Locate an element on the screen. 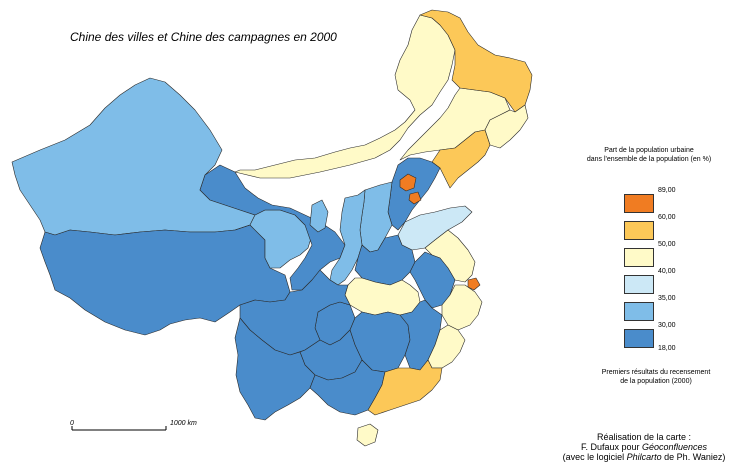 This screenshot has height=473, width=736. region-zhejiang is located at coordinates (462, 307).